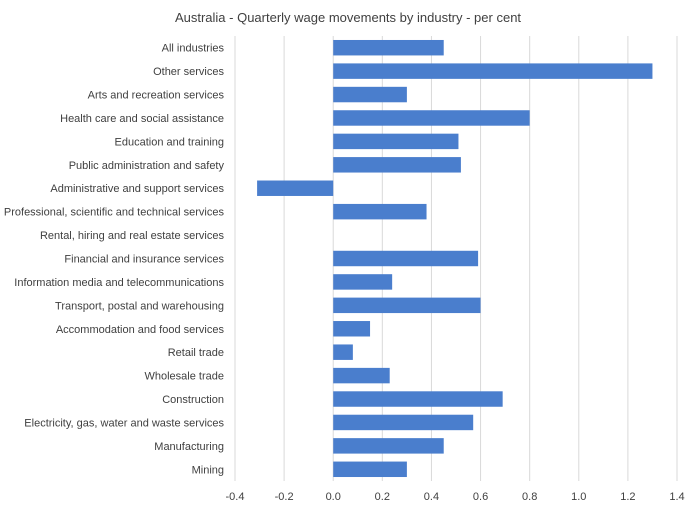  I want to click on category-label: Accommodation and food services, so click(140, 330).